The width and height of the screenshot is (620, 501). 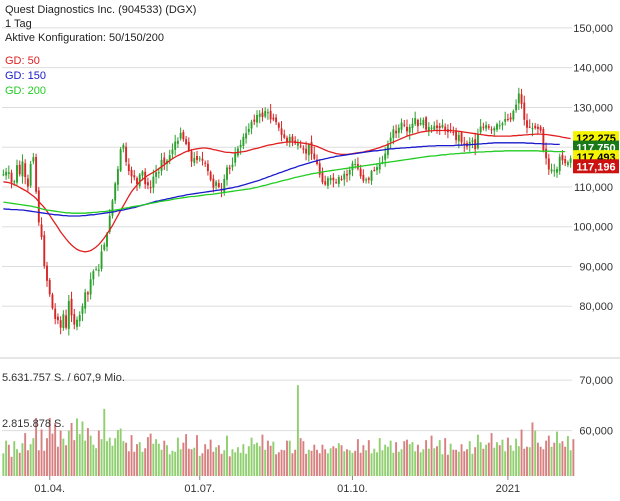 I want to click on legend-gd150: GD: 150, so click(x=25, y=76).